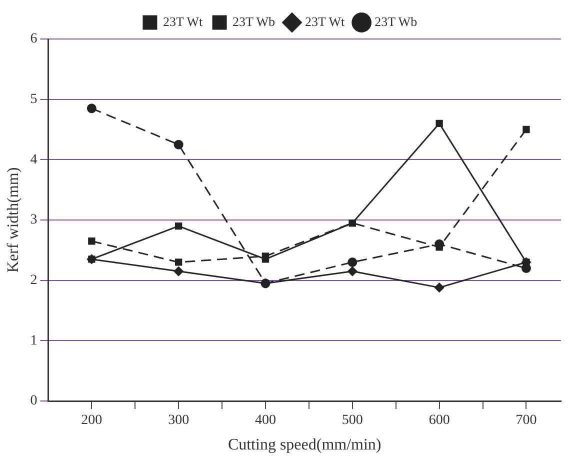 This screenshot has width=571, height=459. I want to click on x-tick-label: 300, so click(179, 420).